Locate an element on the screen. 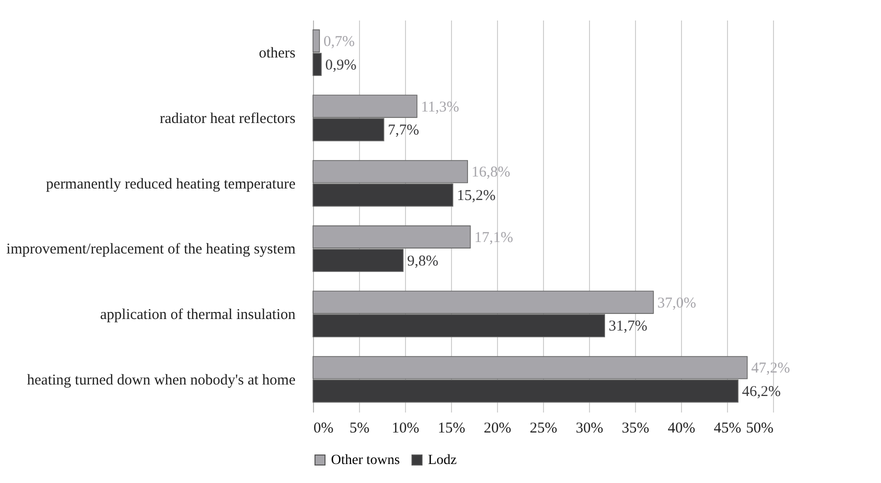 This screenshot has width=881, height=483. x-tick-label: 35% is located at coordinates (636, 428).